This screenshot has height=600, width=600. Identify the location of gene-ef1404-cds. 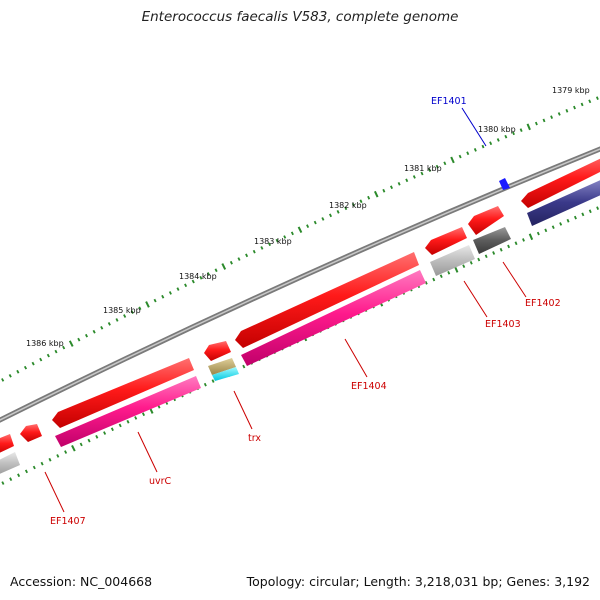
(446, 241).